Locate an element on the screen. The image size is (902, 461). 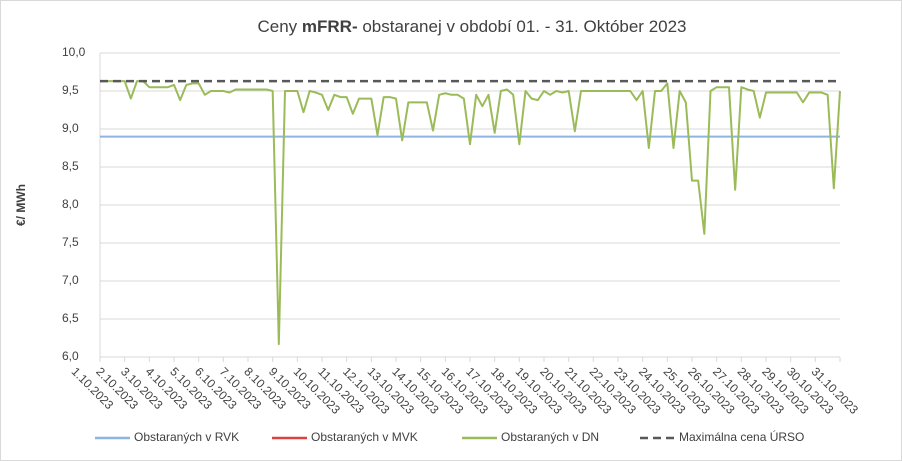
y-tick-label: 9,0 is located at coordinates (70, 128).